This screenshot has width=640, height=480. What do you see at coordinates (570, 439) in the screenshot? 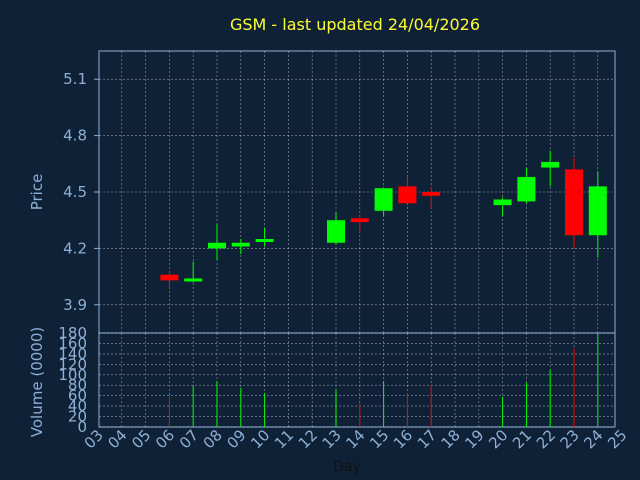
I see `x-tick-label: 23` at bounding box center [570, 439].